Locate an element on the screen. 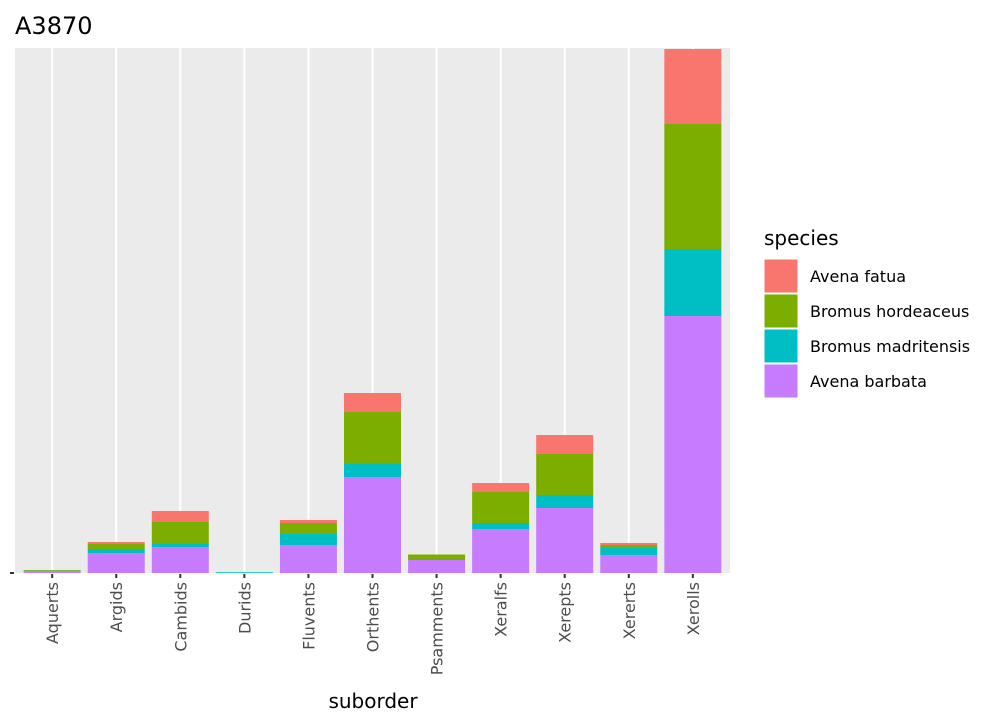  bar-Fluvents-Avena-barbata is located at coordinates (308, 559).